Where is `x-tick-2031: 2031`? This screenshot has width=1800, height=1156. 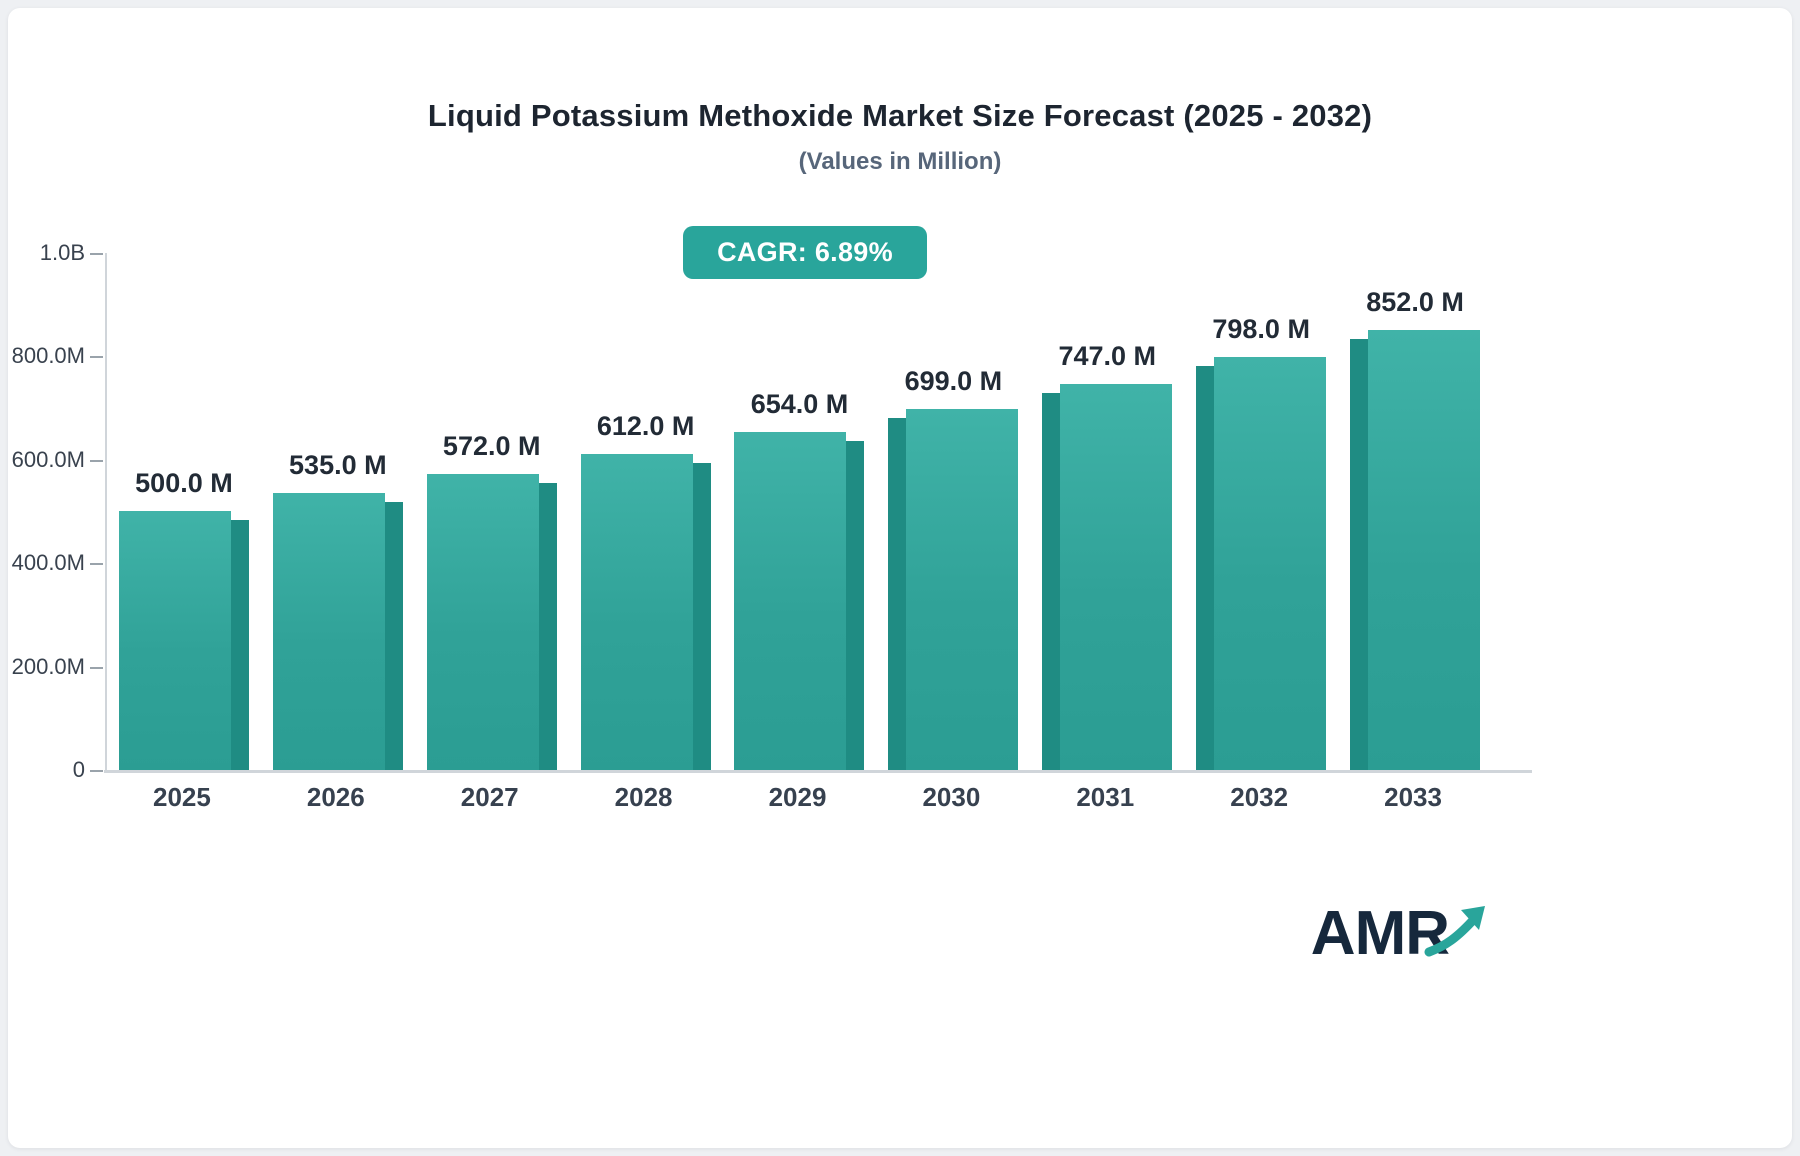 x-tick-2031: 2031 is located at coordinates (1105, 797).